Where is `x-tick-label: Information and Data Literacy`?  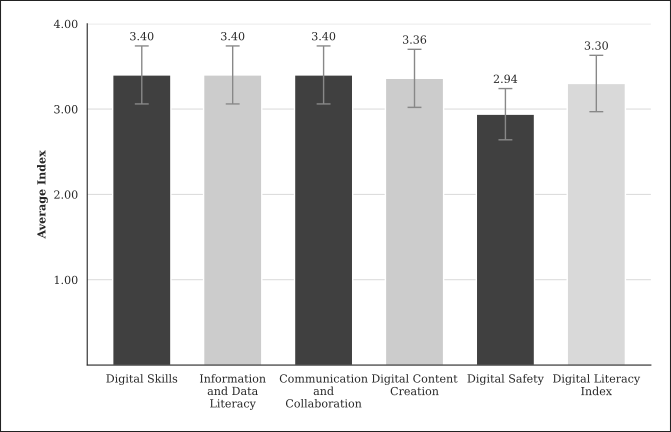
x-tick-label: Information and Data Literacy is located at coordinates (233, 392).